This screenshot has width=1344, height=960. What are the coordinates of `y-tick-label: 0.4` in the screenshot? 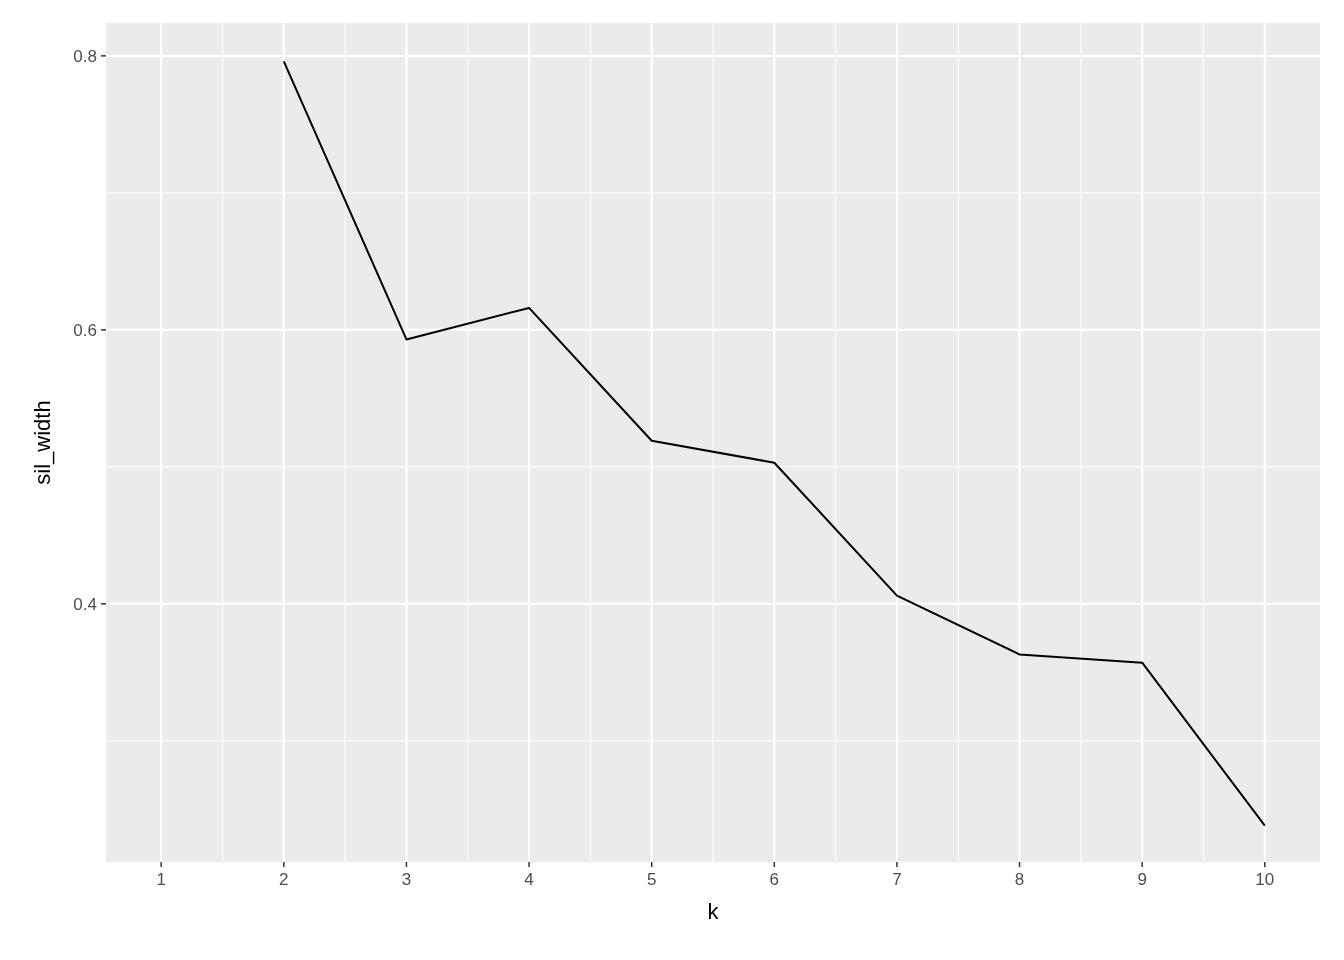 It's located at (85, 604).